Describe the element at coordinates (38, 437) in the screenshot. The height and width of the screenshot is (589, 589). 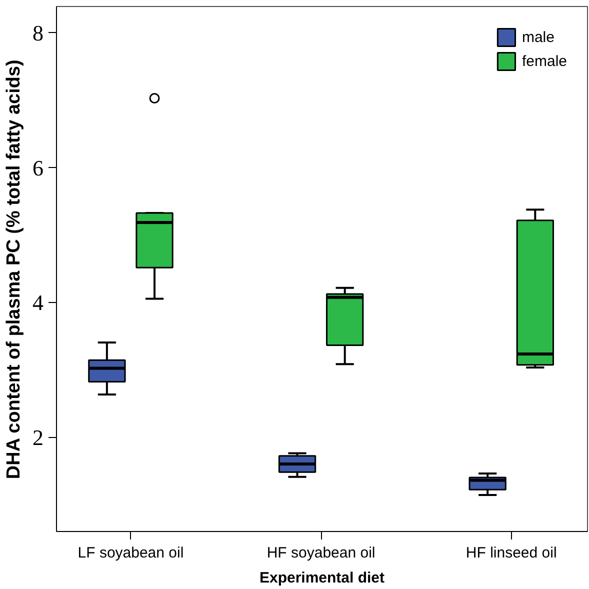
I see `y-tick-label: 2` at that location.